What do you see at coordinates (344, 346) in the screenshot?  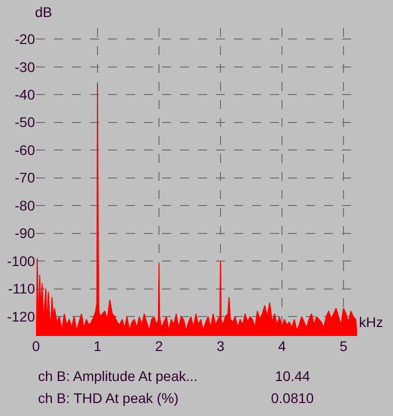 I see `x-tick-label: 5` at bounding box center [344, 346].